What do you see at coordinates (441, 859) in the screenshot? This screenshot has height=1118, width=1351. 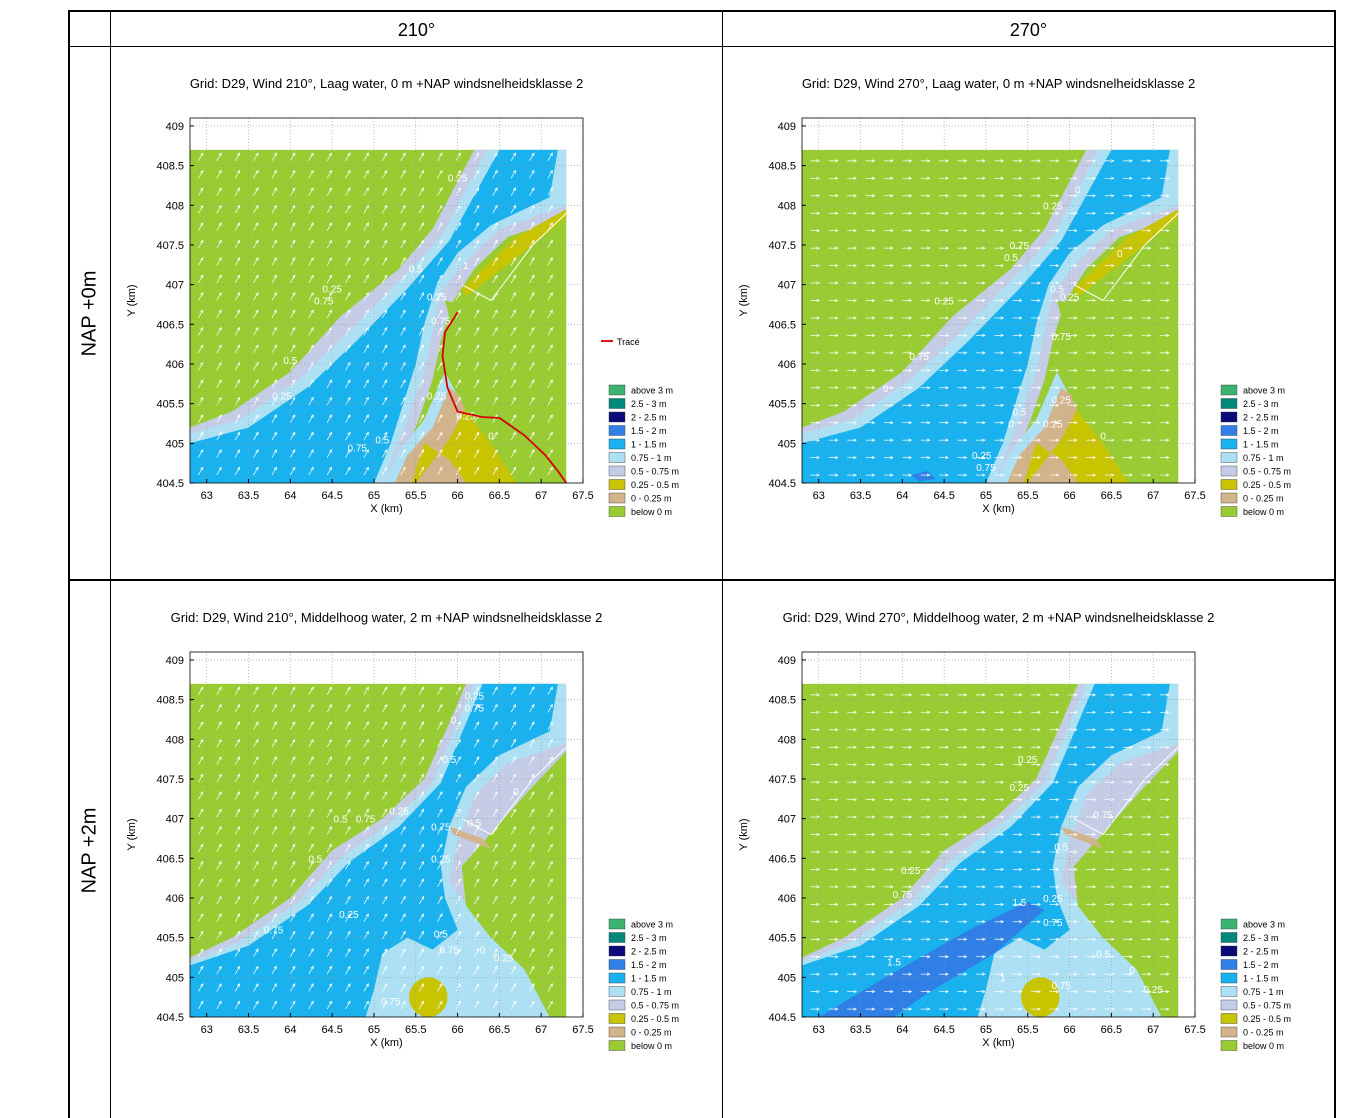 I see `contour-label: 0.25` at bounding box center [441, 859].